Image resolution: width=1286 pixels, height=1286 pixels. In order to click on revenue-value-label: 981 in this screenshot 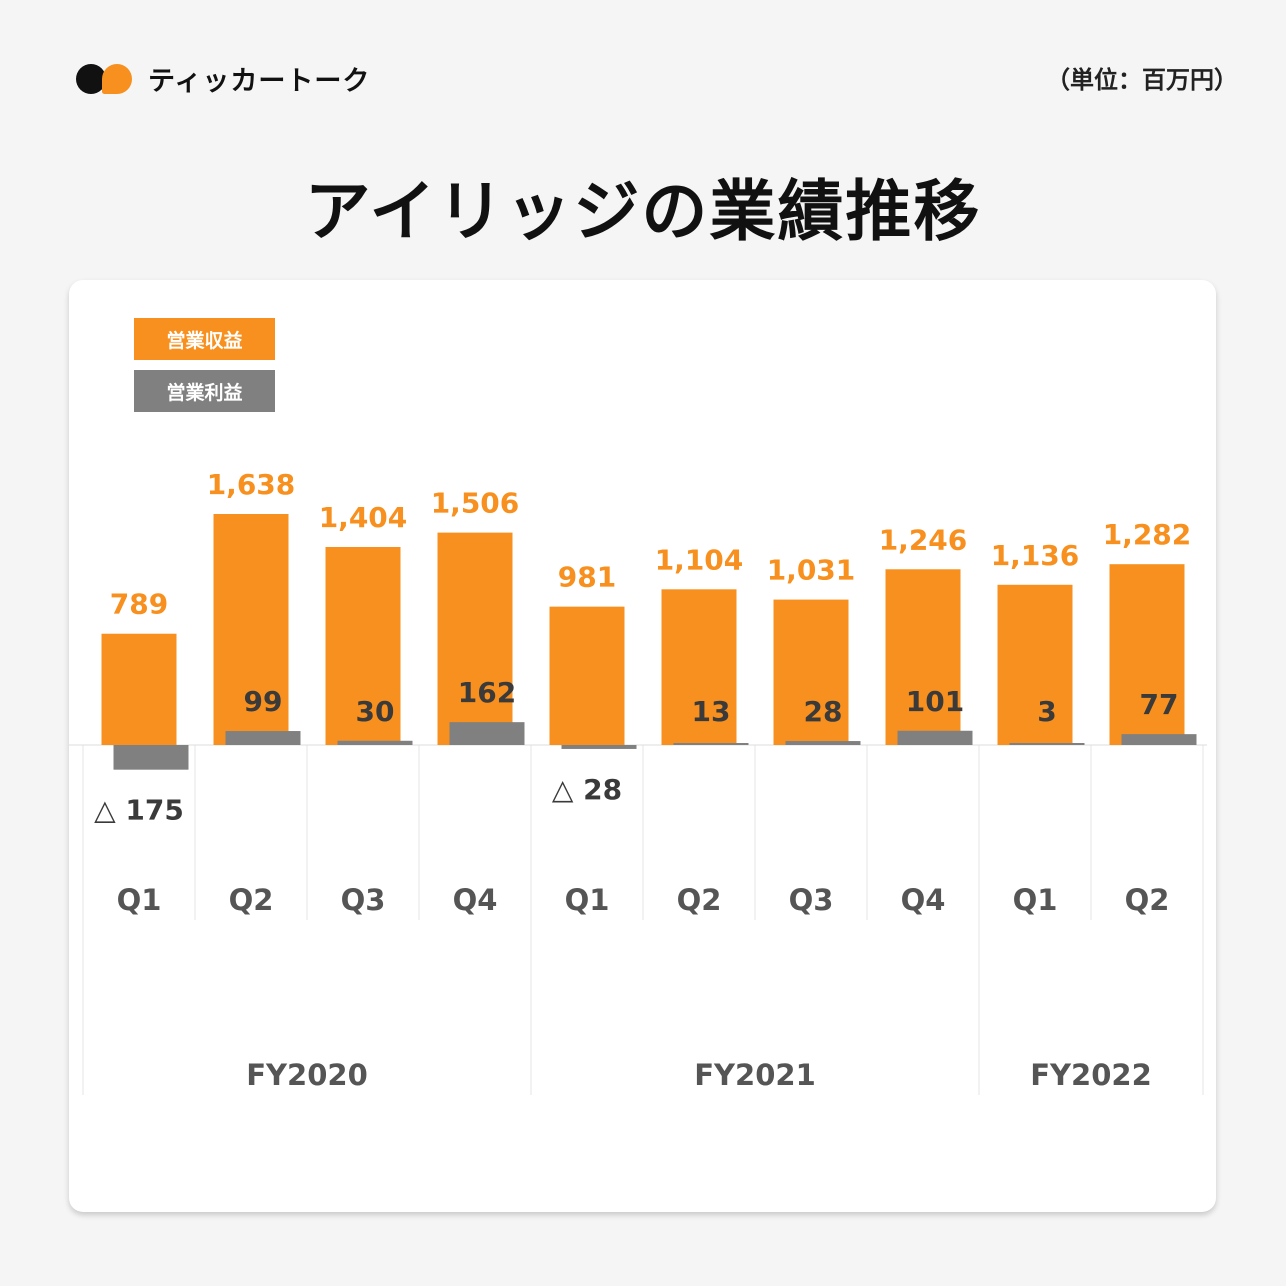, I will do `click(587, 577)`.